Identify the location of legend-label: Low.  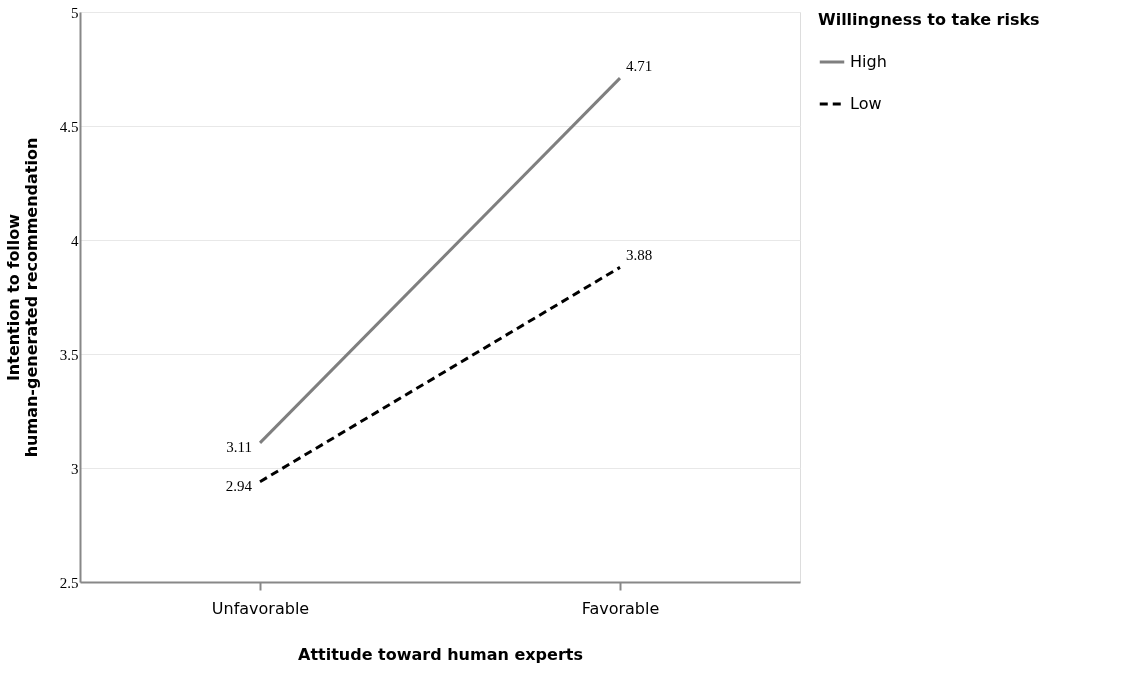
(866, 103).